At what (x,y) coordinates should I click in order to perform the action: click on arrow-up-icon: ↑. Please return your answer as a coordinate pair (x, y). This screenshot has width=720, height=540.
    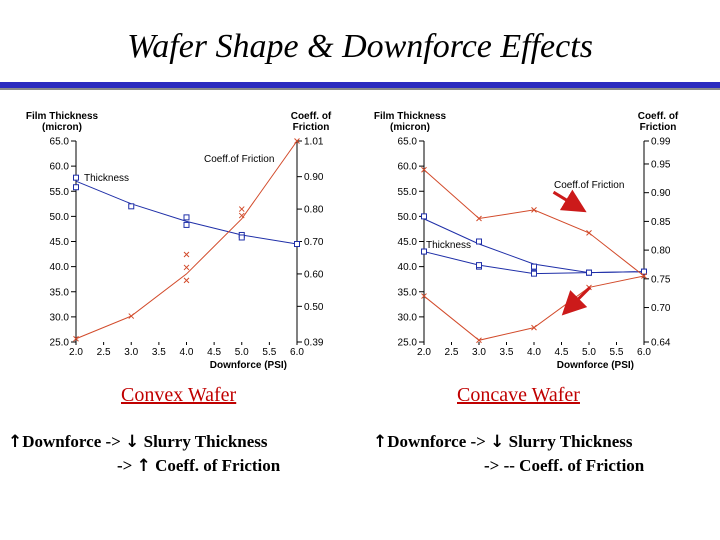
    Looking at the image, I should click on (15, 442).